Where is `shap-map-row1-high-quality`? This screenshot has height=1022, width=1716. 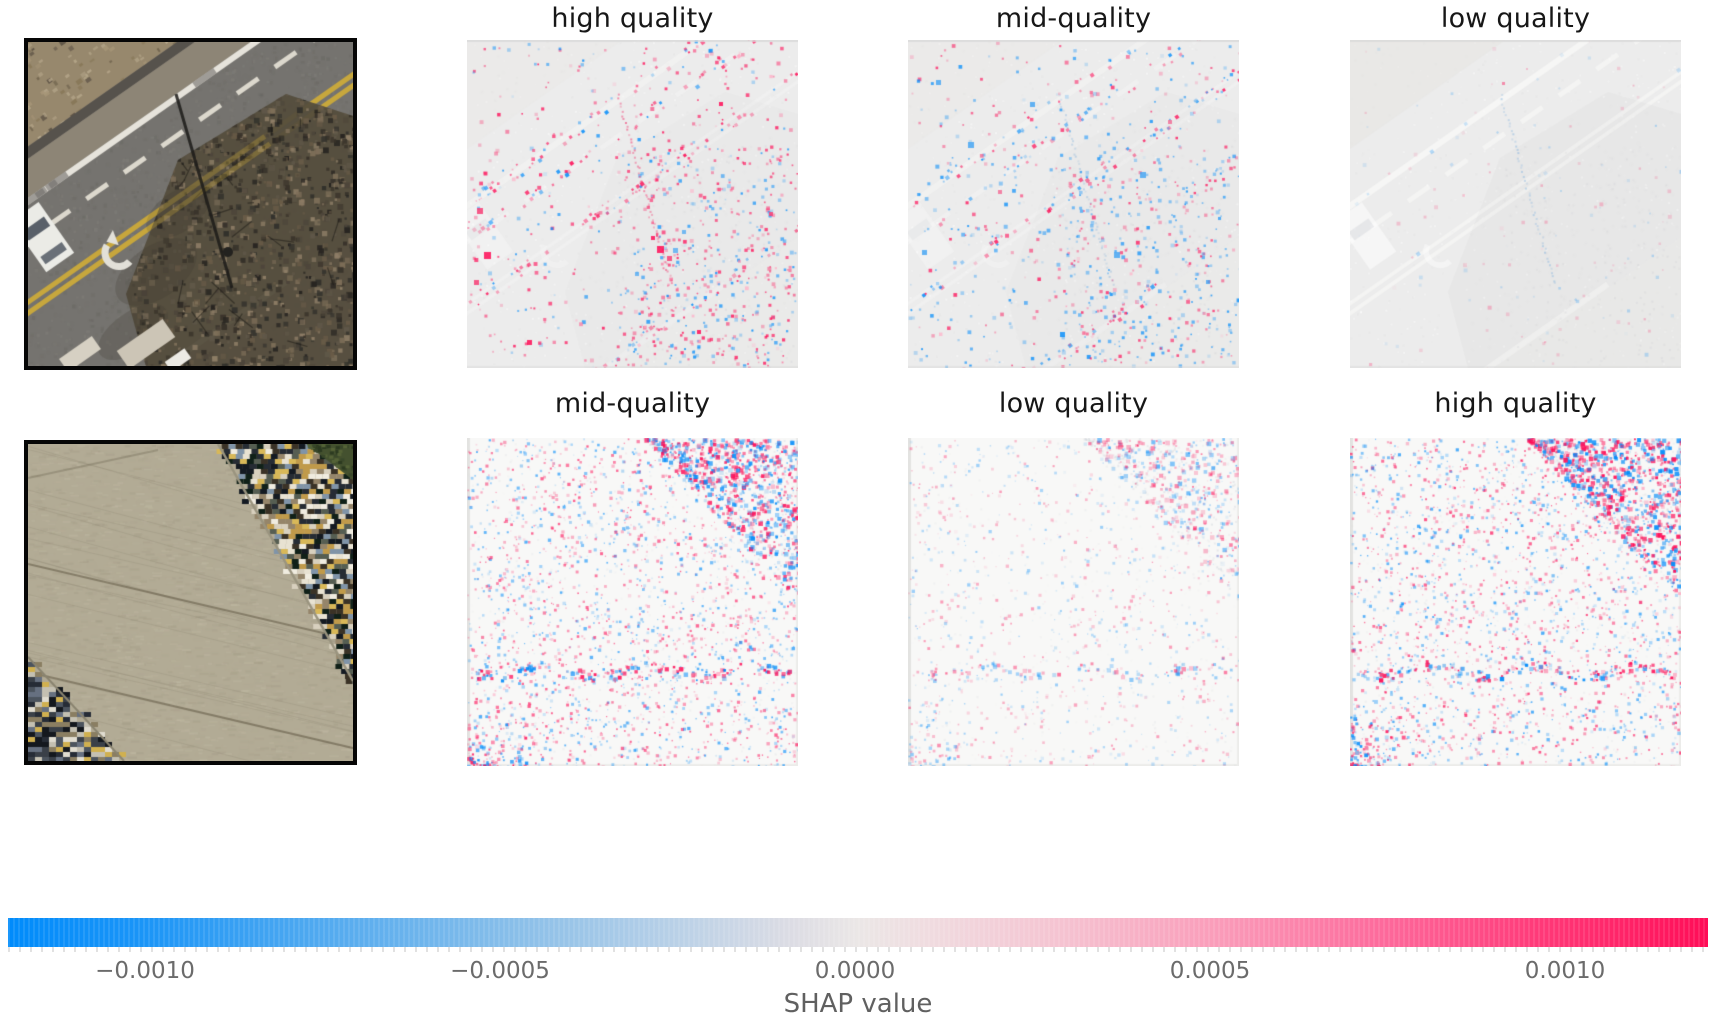
shap-map-row1-high-quality is located at coordinates (632, 204).